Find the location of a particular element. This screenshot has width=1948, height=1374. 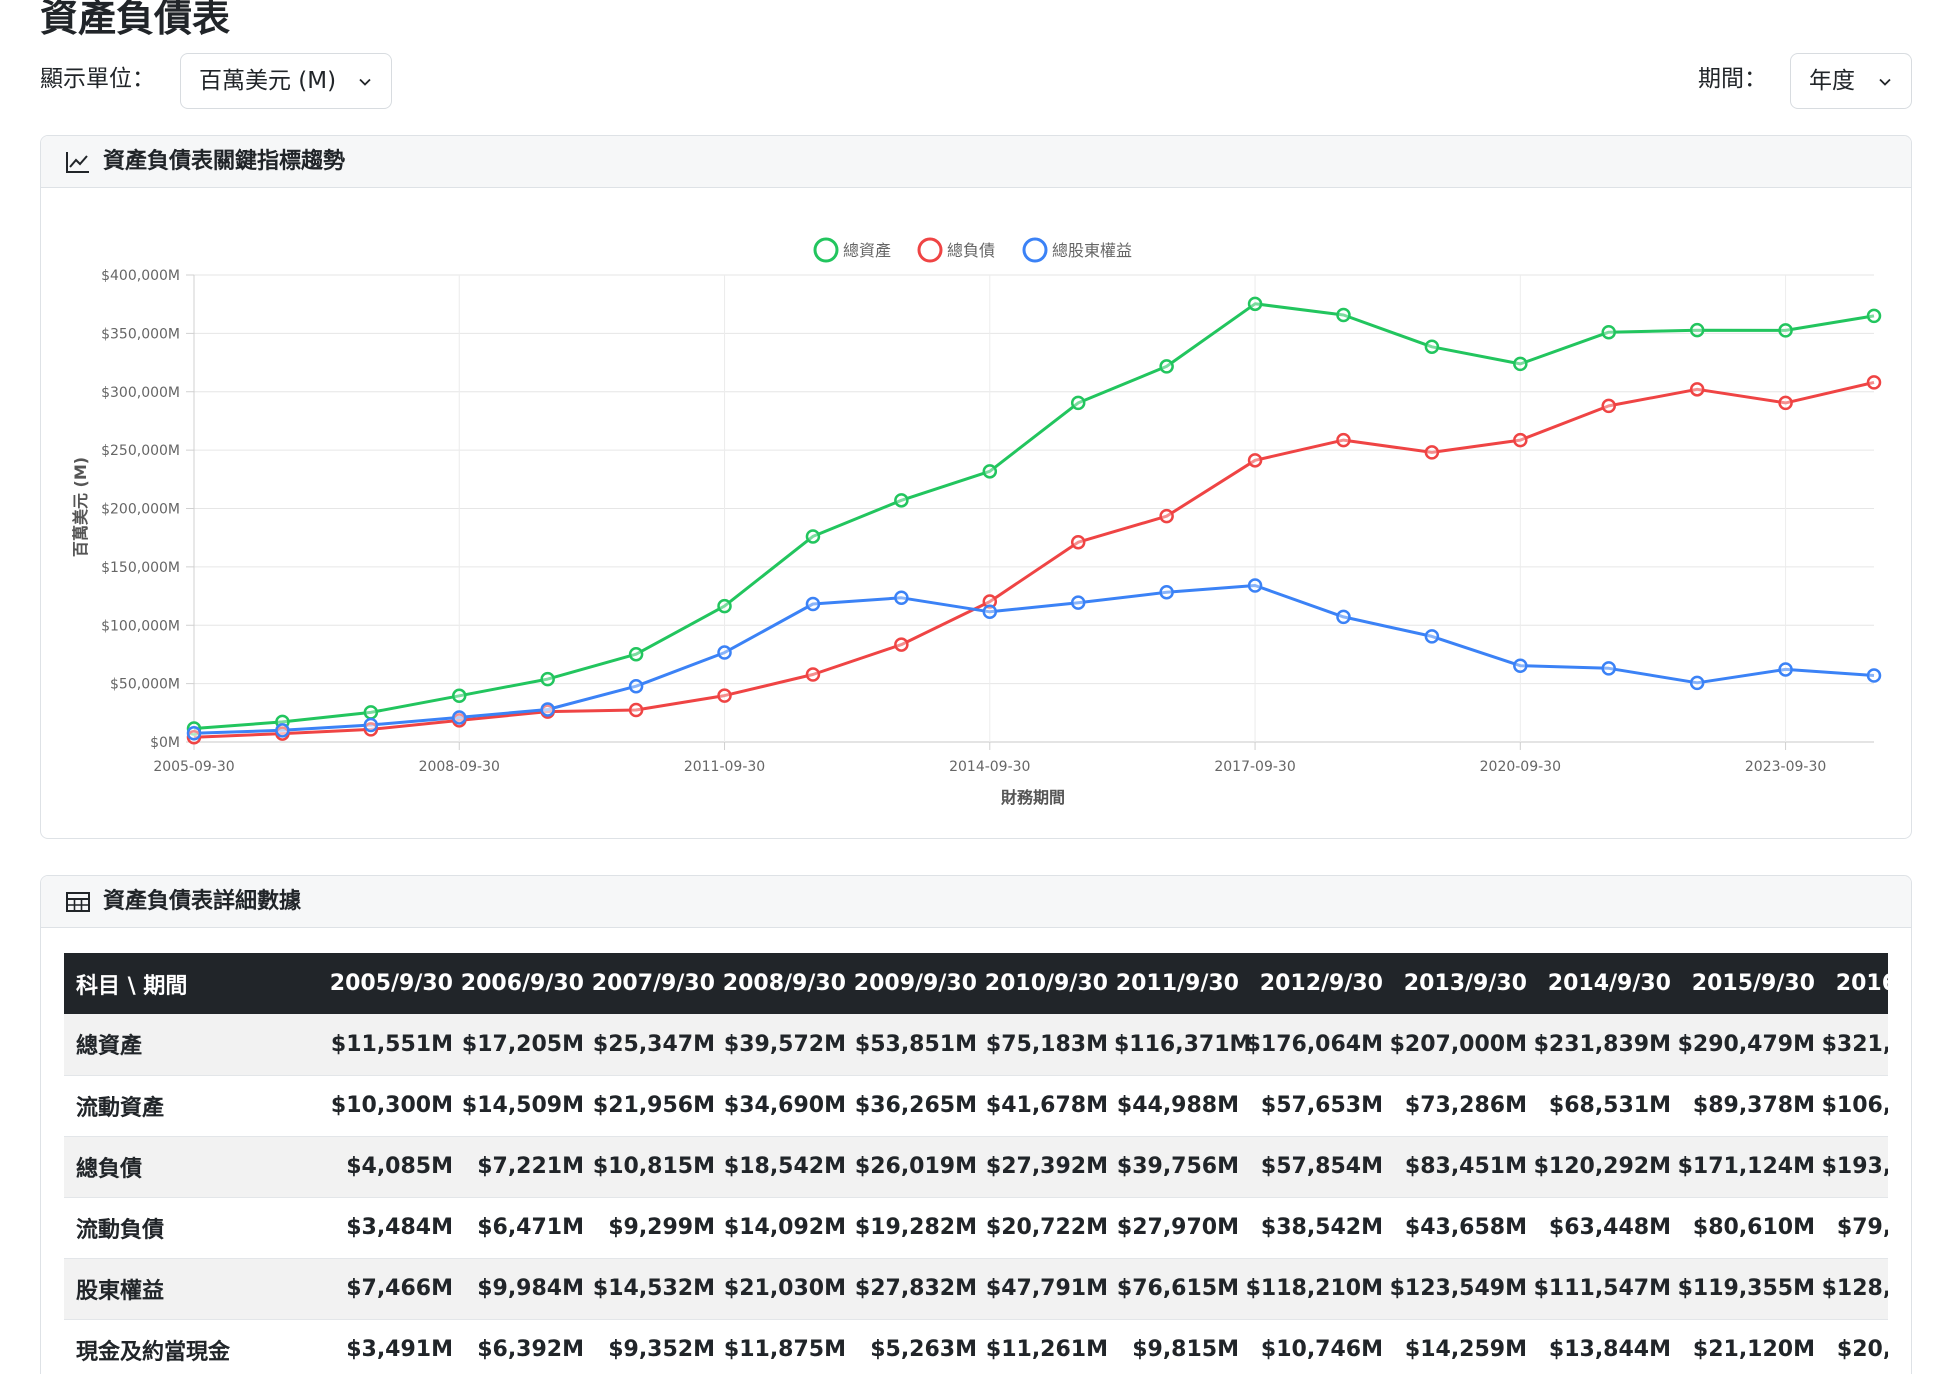

table-cell: $321,686M is located at coordinates (1854, 1045).